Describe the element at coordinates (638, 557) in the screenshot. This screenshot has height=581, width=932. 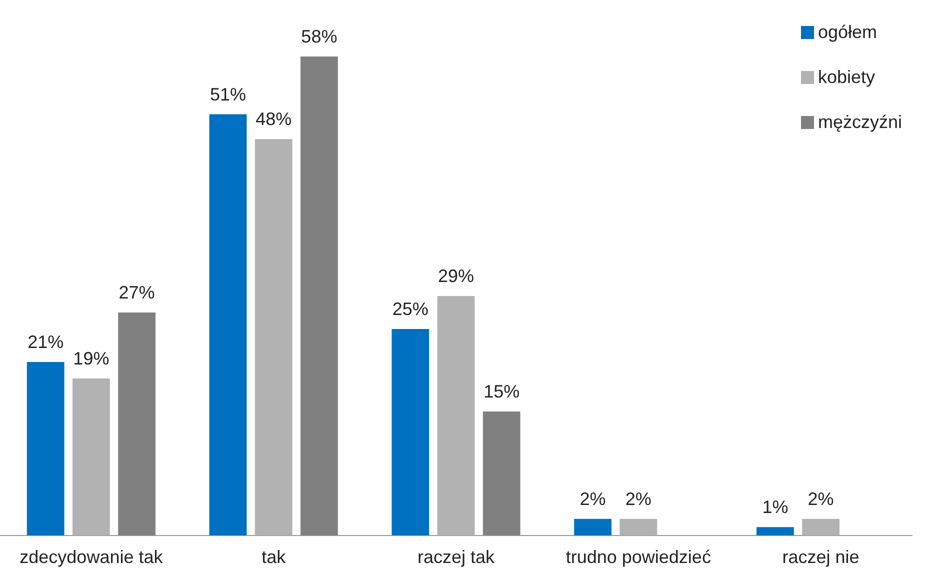
I see `x-tick-label: trudno powiedzieć` at that location.